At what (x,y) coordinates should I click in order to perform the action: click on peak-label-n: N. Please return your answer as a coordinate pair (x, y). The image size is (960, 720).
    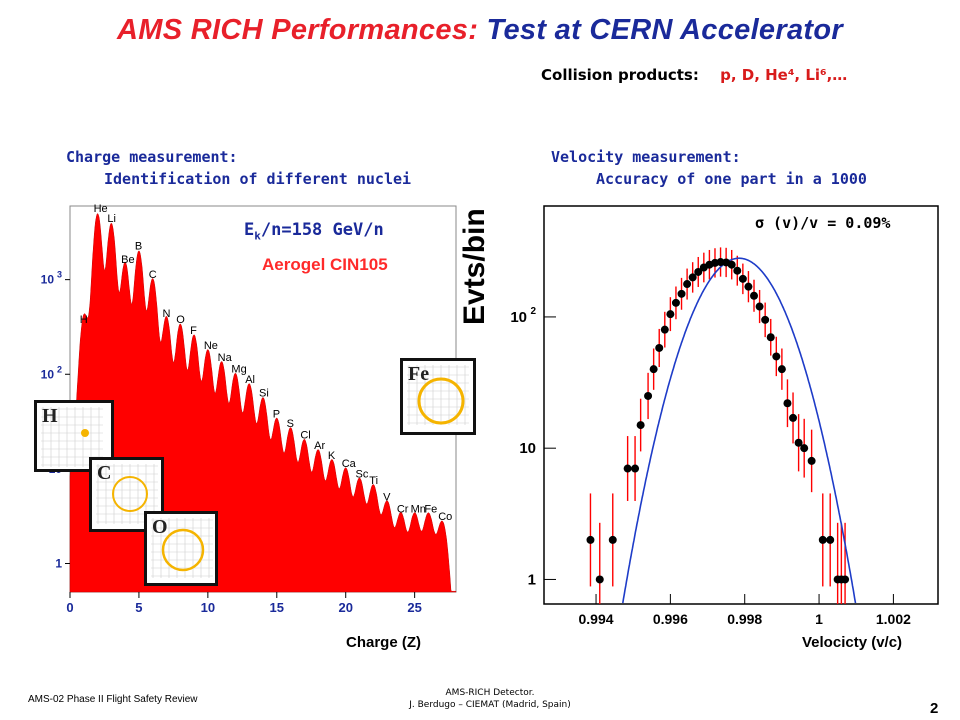
    Looking at the image, I should click on (167, 314).